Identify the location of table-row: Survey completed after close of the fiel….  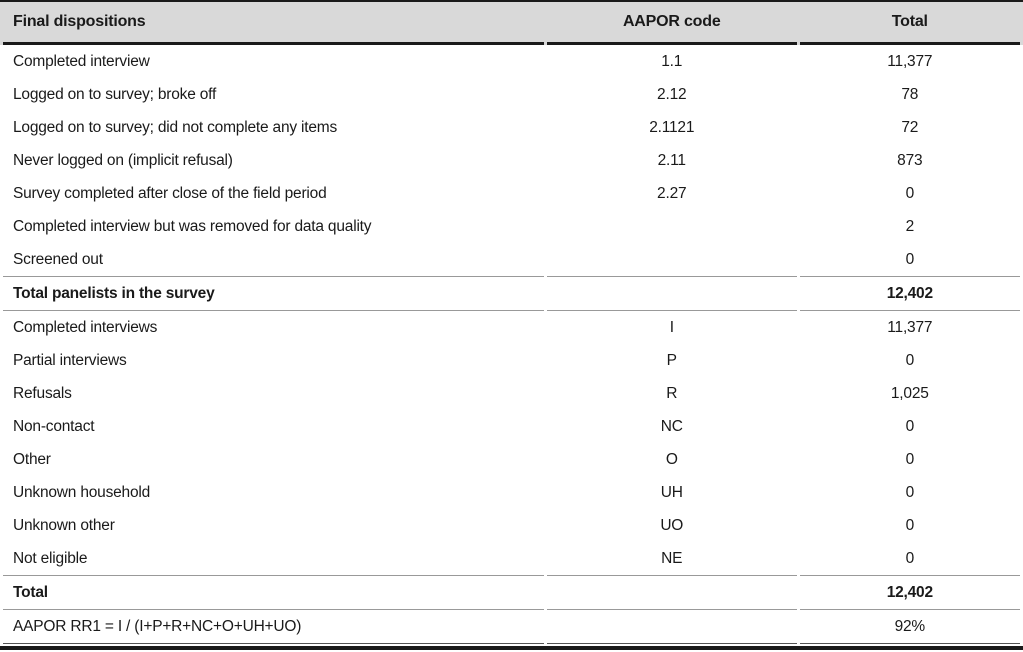
(511, 193).